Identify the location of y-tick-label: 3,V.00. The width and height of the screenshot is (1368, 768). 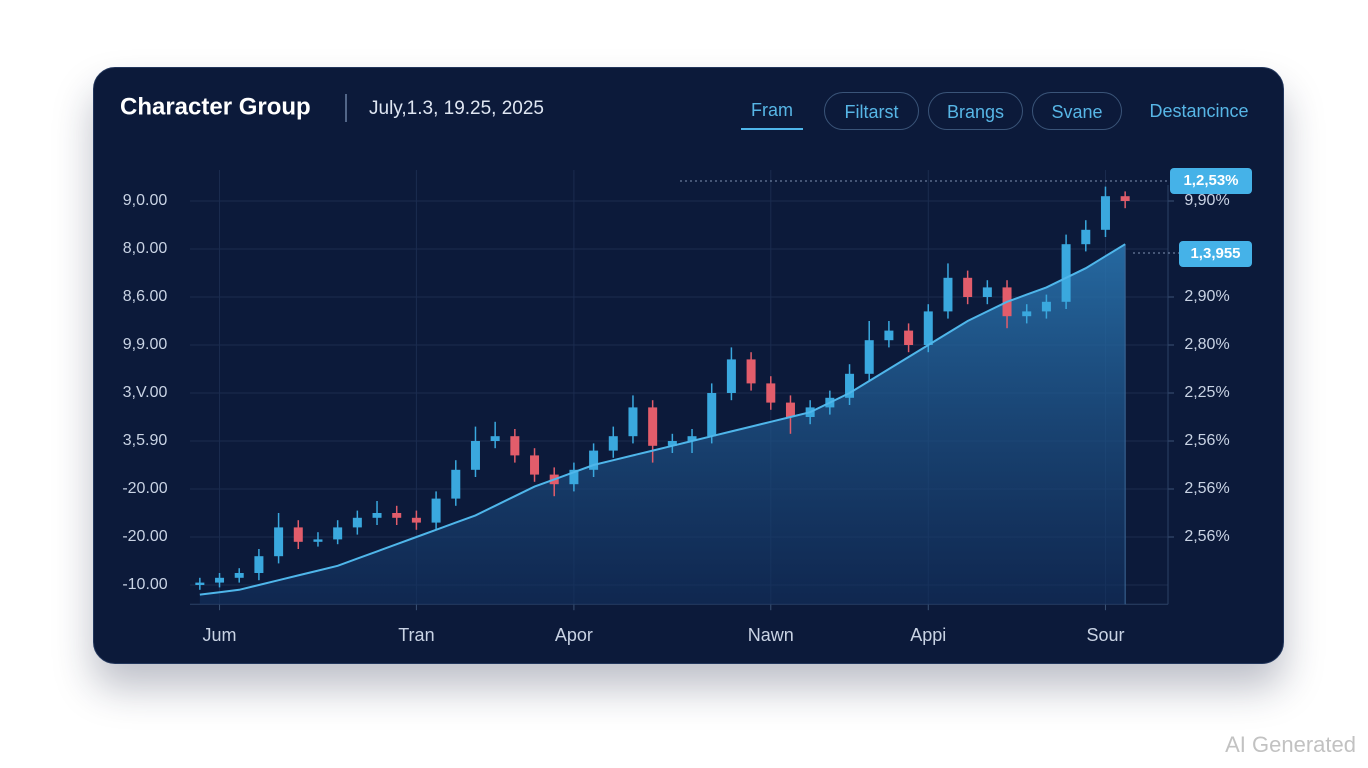
(145, 392).